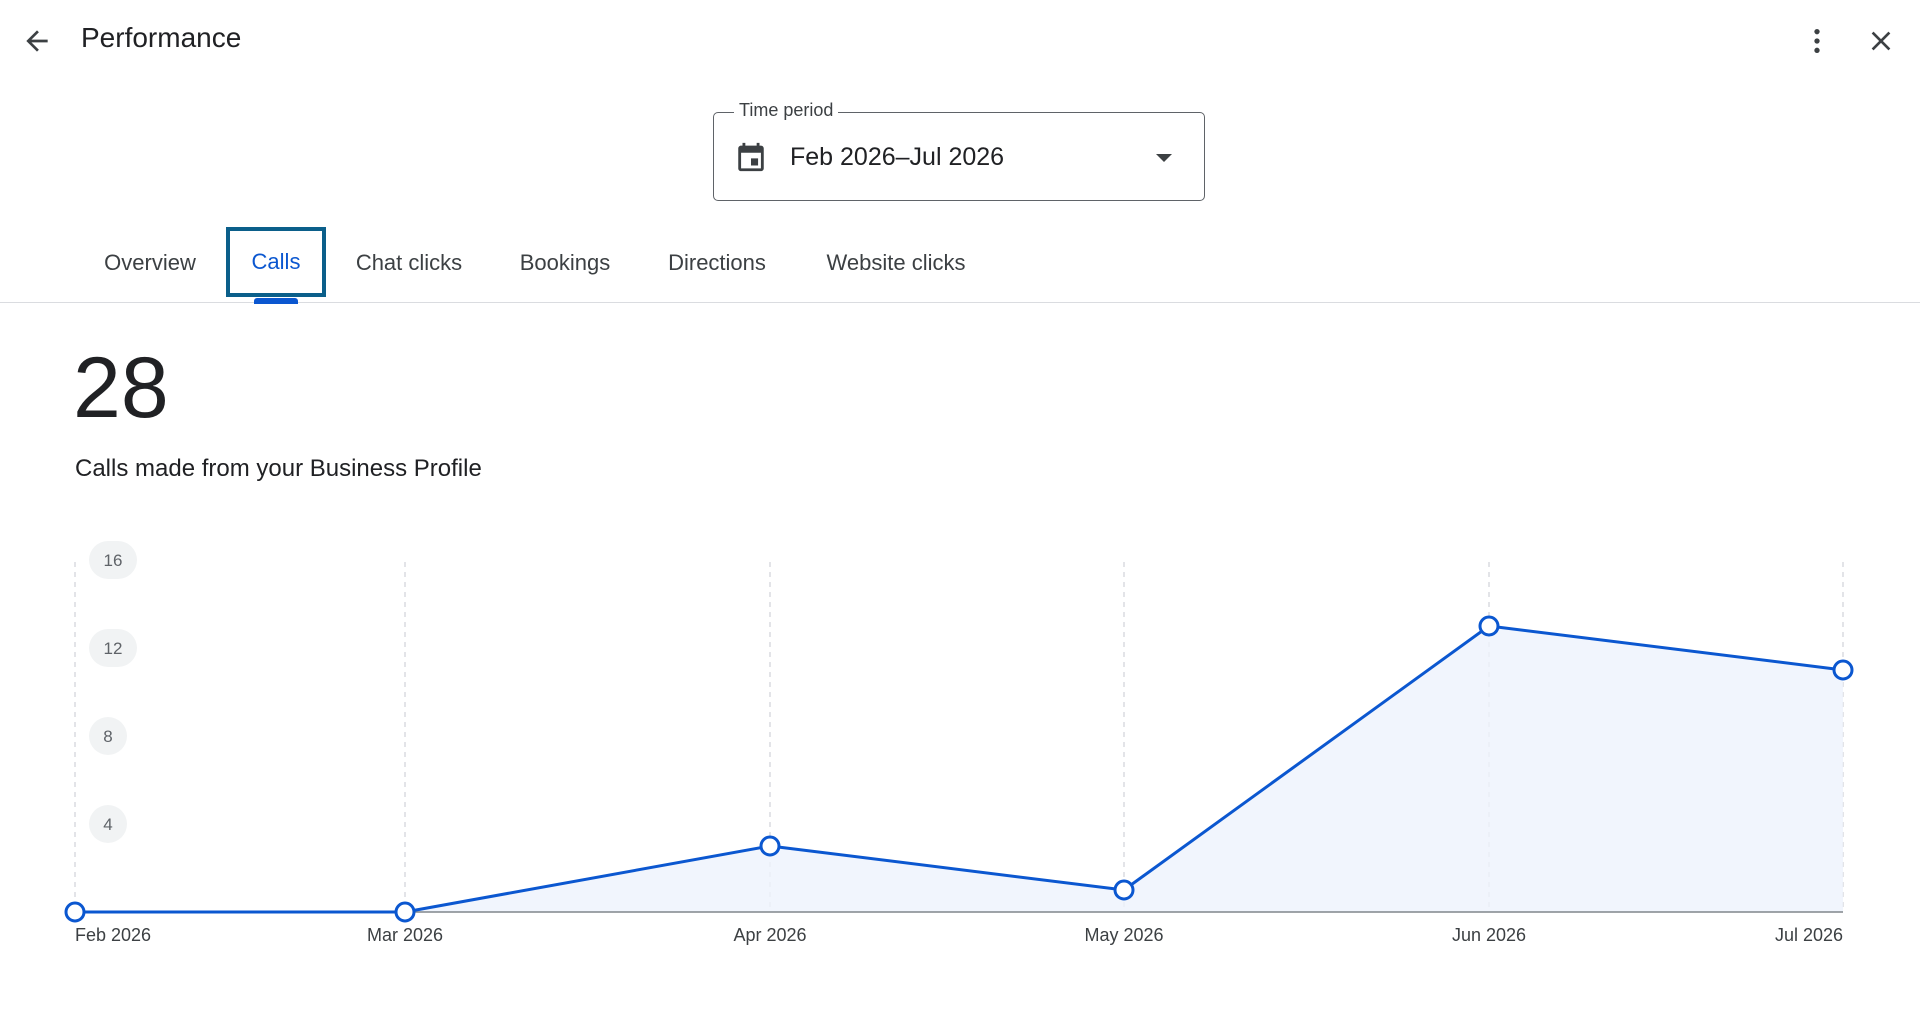 Image resolution: width=1920 pixels, height=1018 pixels. Describe the element at coordinates (1164, 160) in the screenshot. I see `dropdown-caret-icon` at that location.